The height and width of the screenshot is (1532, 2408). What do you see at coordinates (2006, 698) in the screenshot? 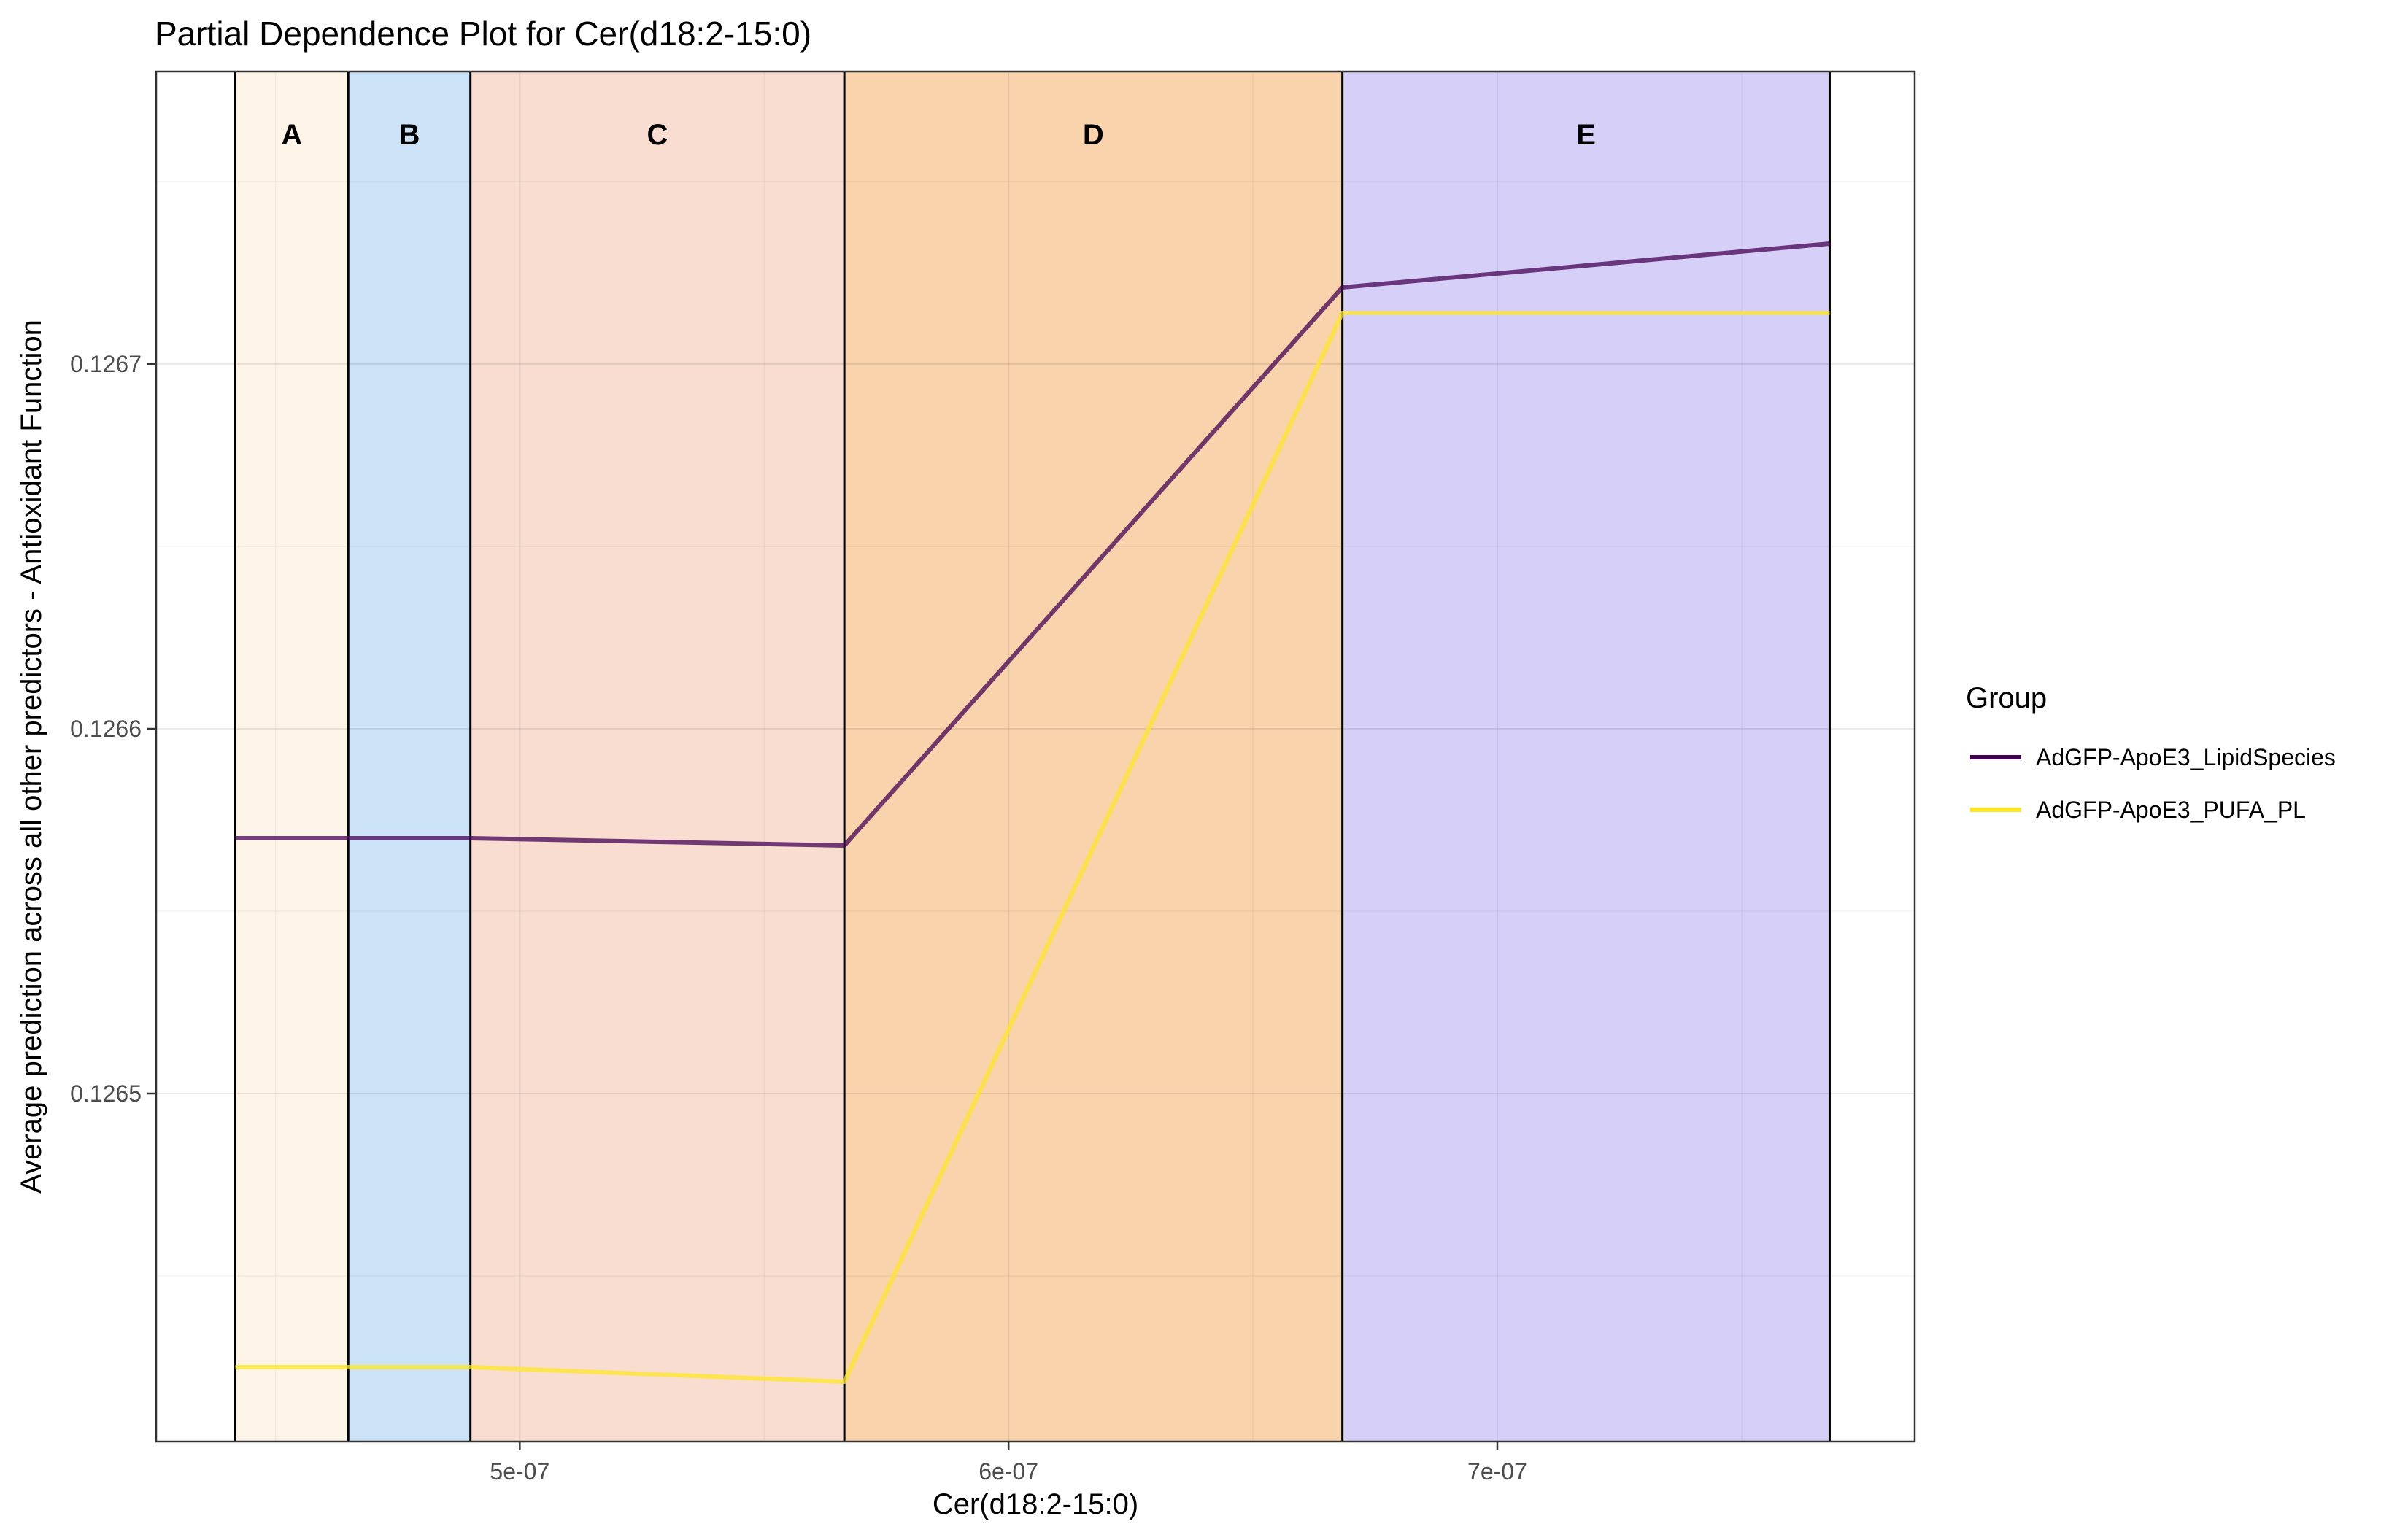
I see `legend-title: Group` at bounding box center [2006, 698].